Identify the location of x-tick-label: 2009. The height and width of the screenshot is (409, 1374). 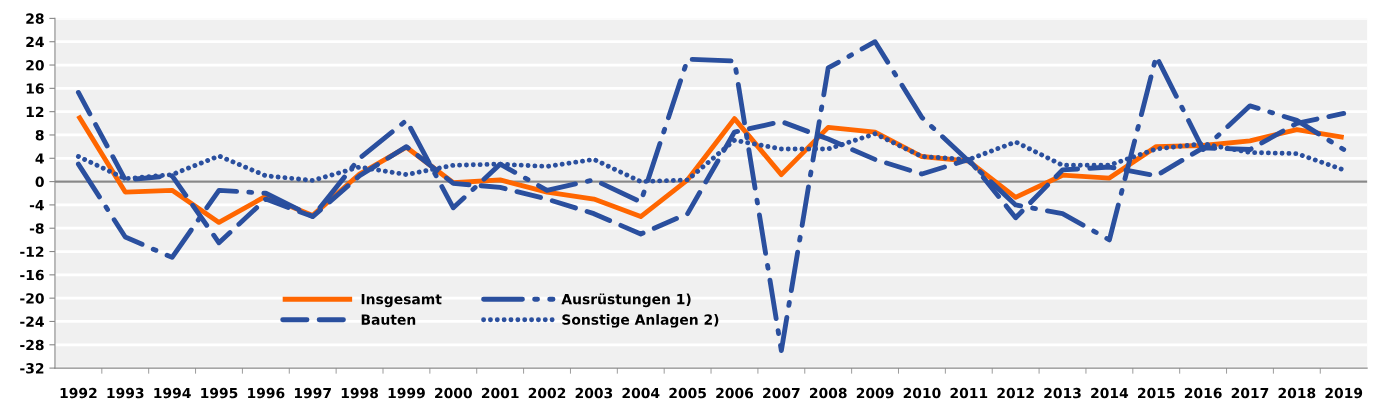
(875, 393).